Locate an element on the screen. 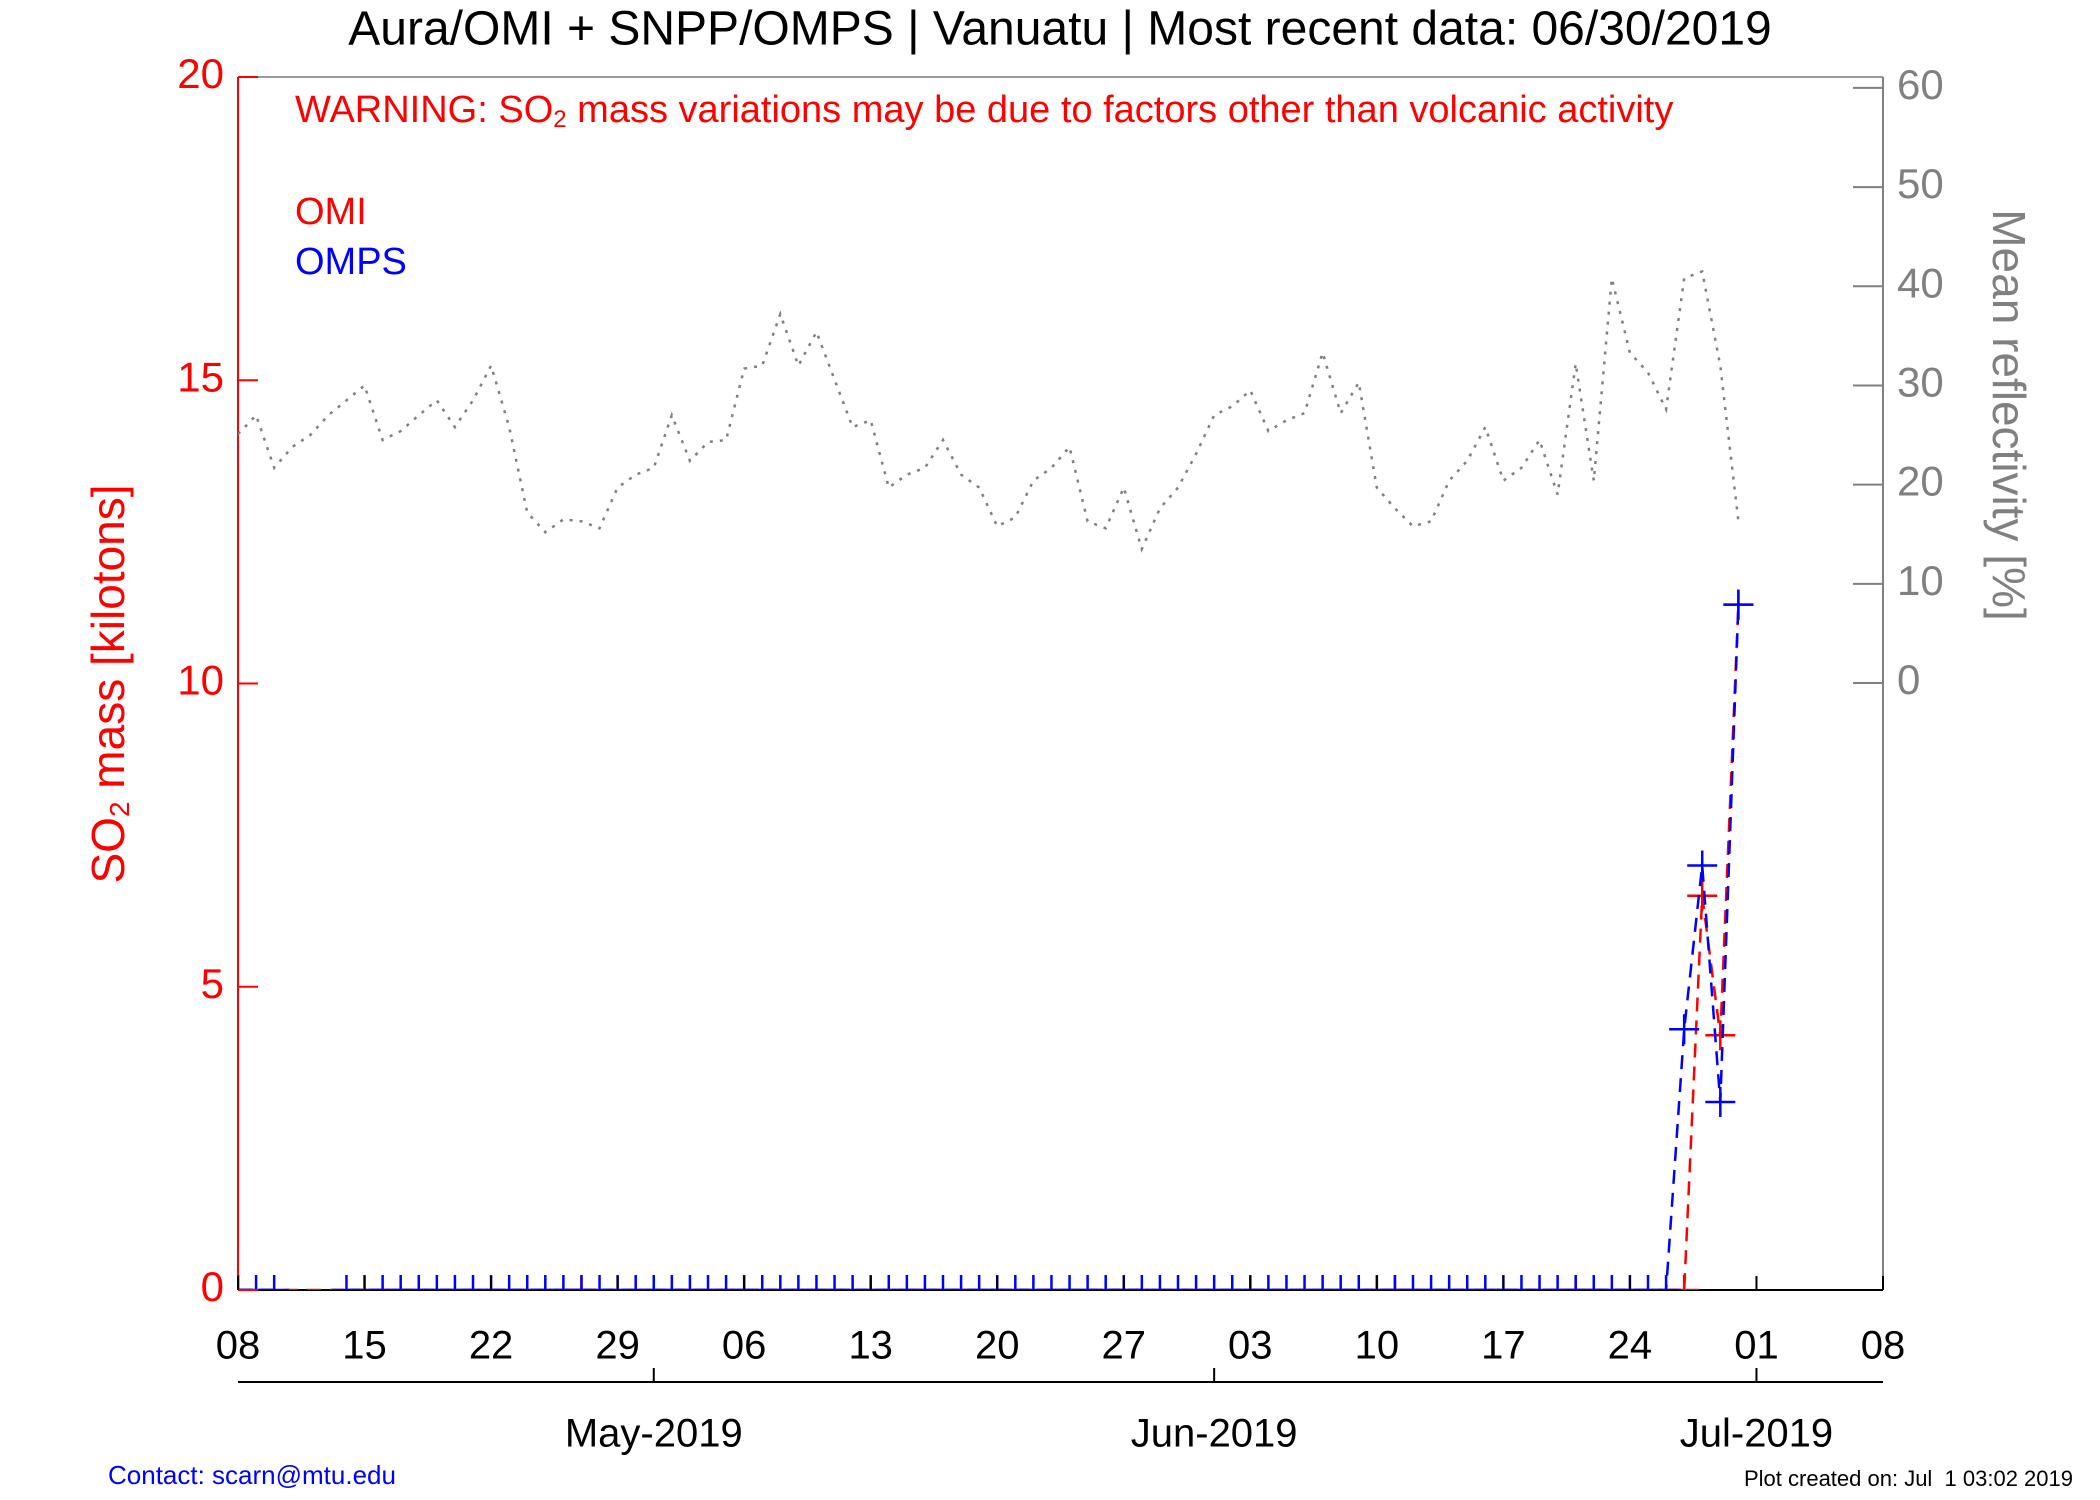 The width and height of the screenshot is (2100, 1500). y2-axis-label: Mean reflectivity [%] is located at coordinates (2009, 415).